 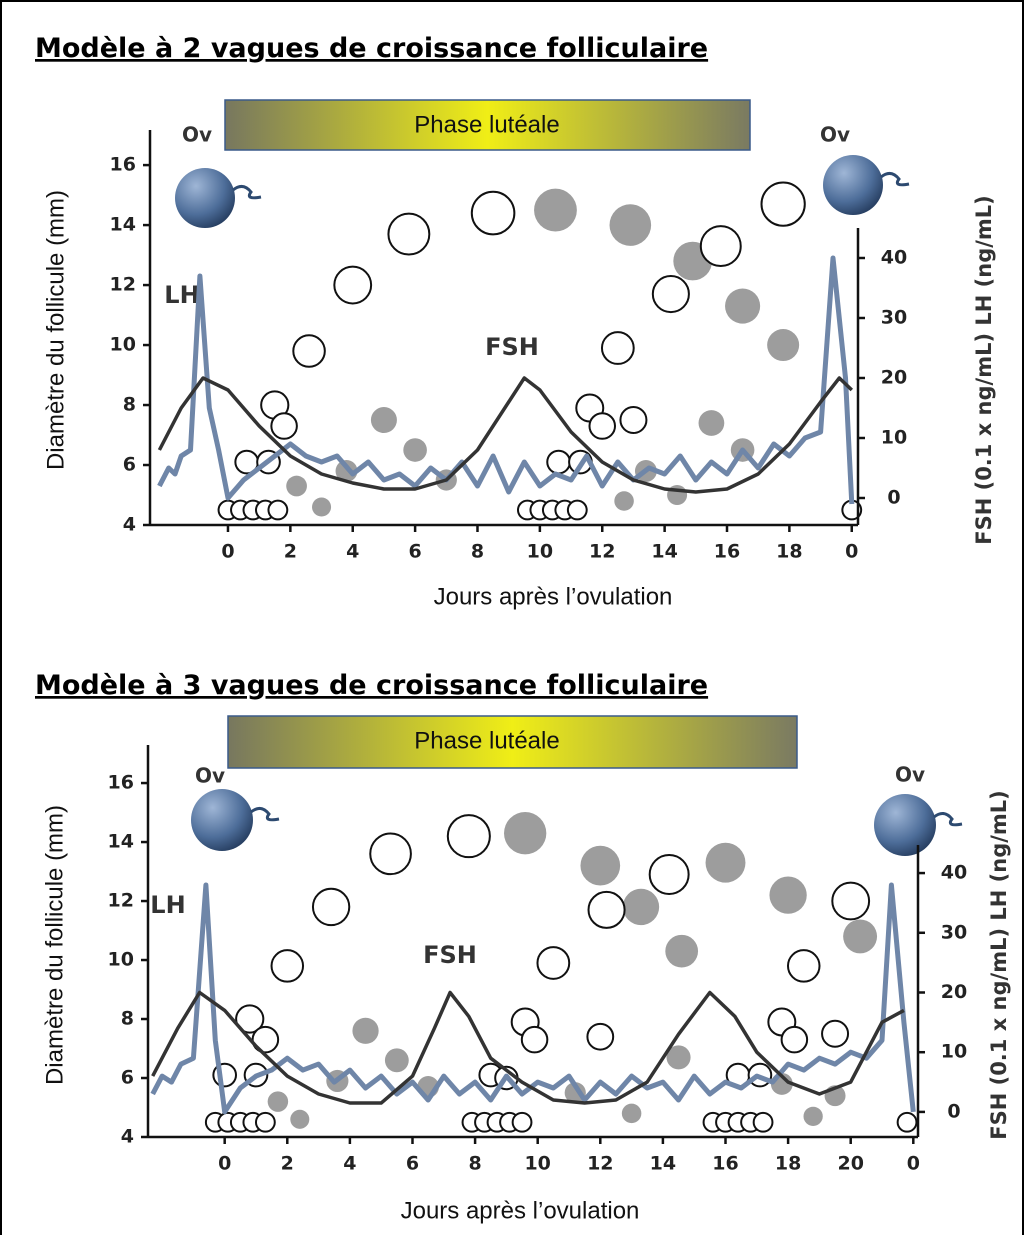 I want to click on y2-tick-label: 0, so click(x=893, y=498).